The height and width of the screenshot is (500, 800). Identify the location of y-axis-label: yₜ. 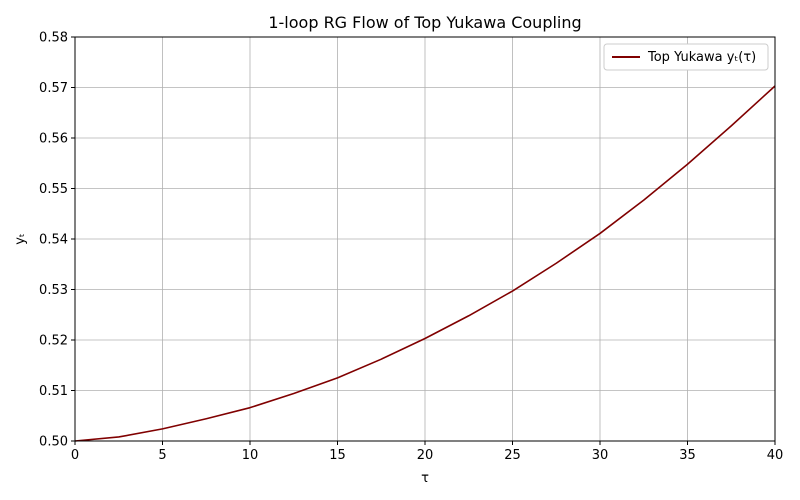
(20, 239).